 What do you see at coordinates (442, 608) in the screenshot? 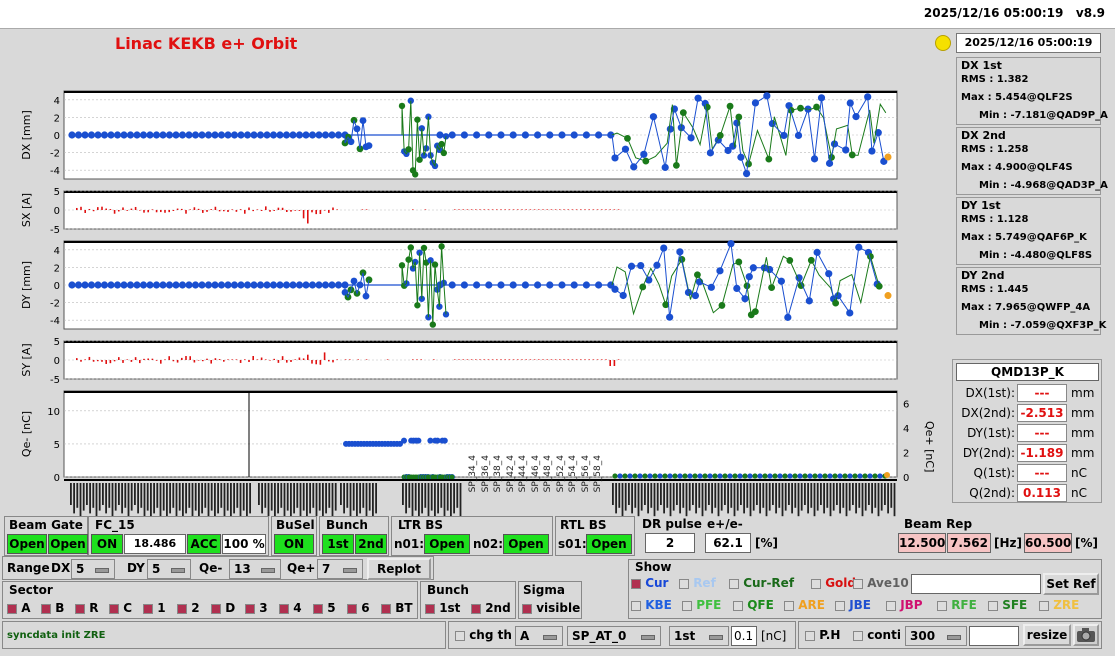
I see `bunch-1st-check: 1st` at bounding box center [442, 608].